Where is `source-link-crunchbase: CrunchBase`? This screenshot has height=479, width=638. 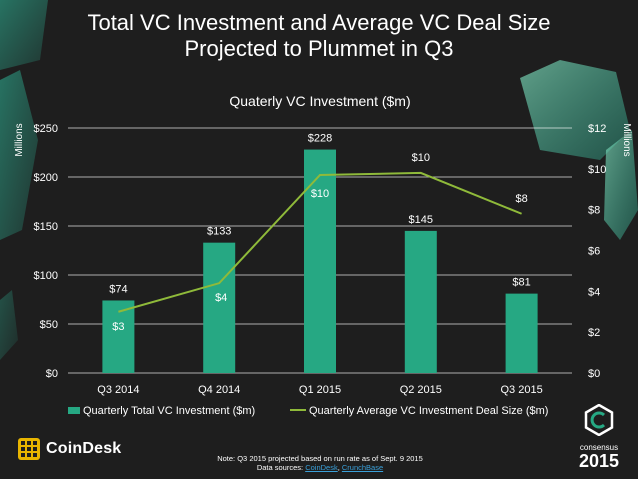 source-link-crunchbase: CrunchBase is located at coordinates (362, 467).